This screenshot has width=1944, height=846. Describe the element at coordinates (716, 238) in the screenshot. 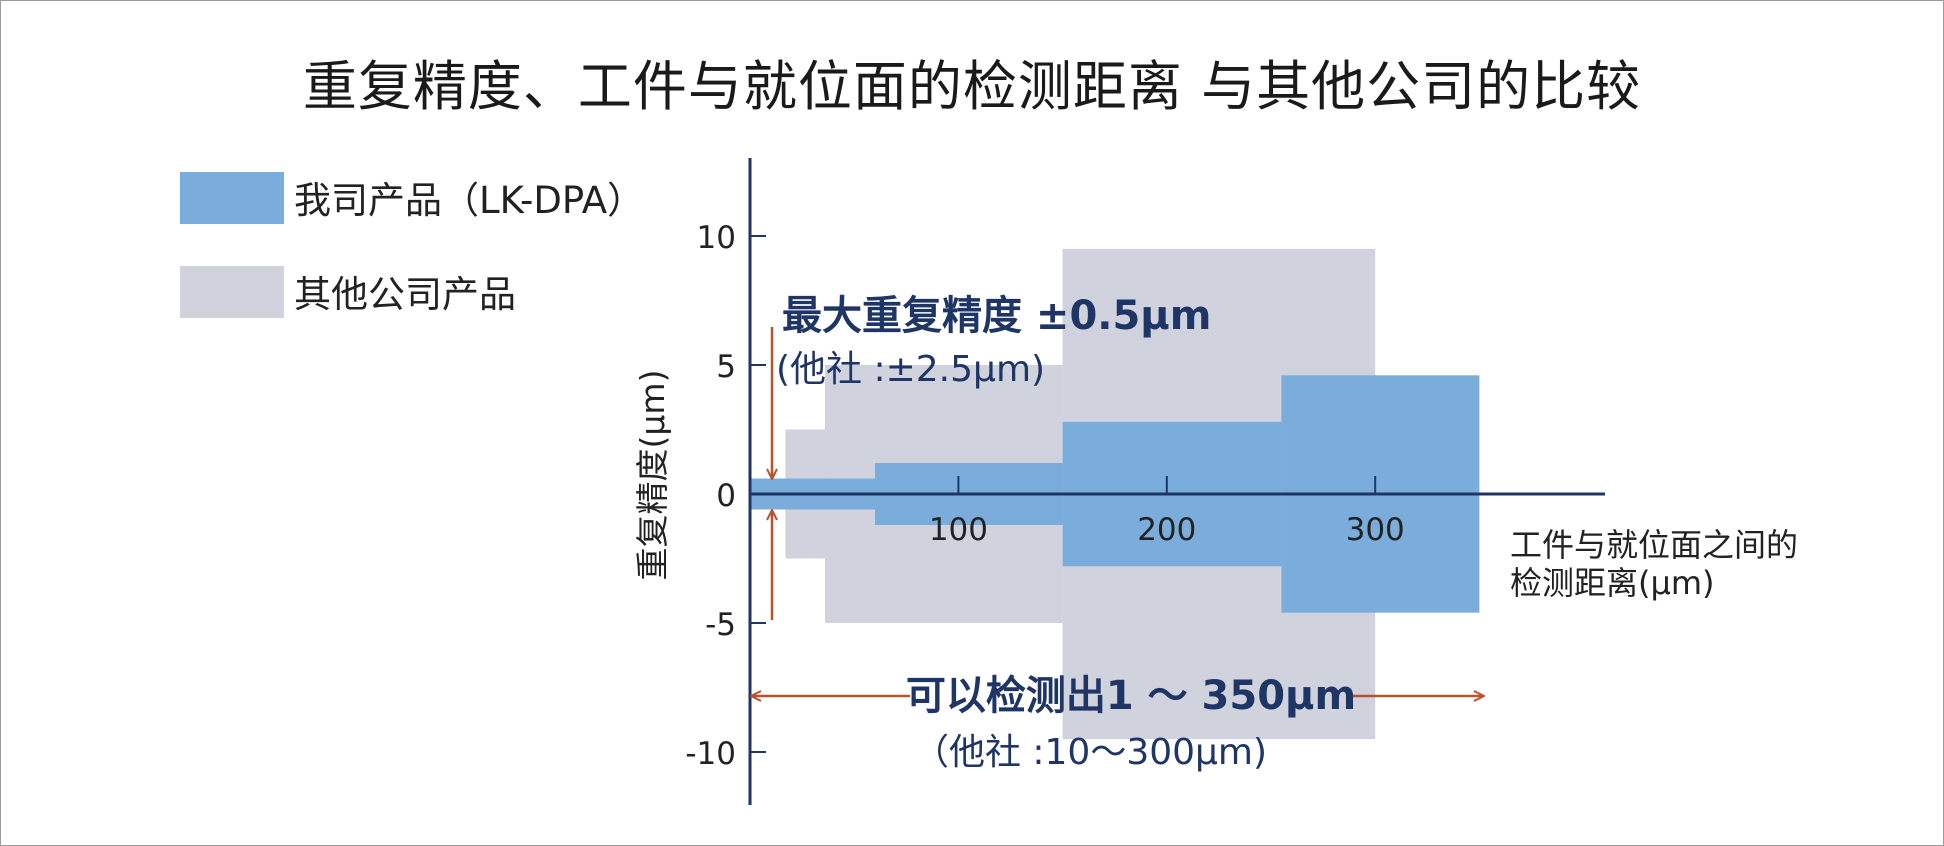

I see `y-tick-label-10: 10` at that location.